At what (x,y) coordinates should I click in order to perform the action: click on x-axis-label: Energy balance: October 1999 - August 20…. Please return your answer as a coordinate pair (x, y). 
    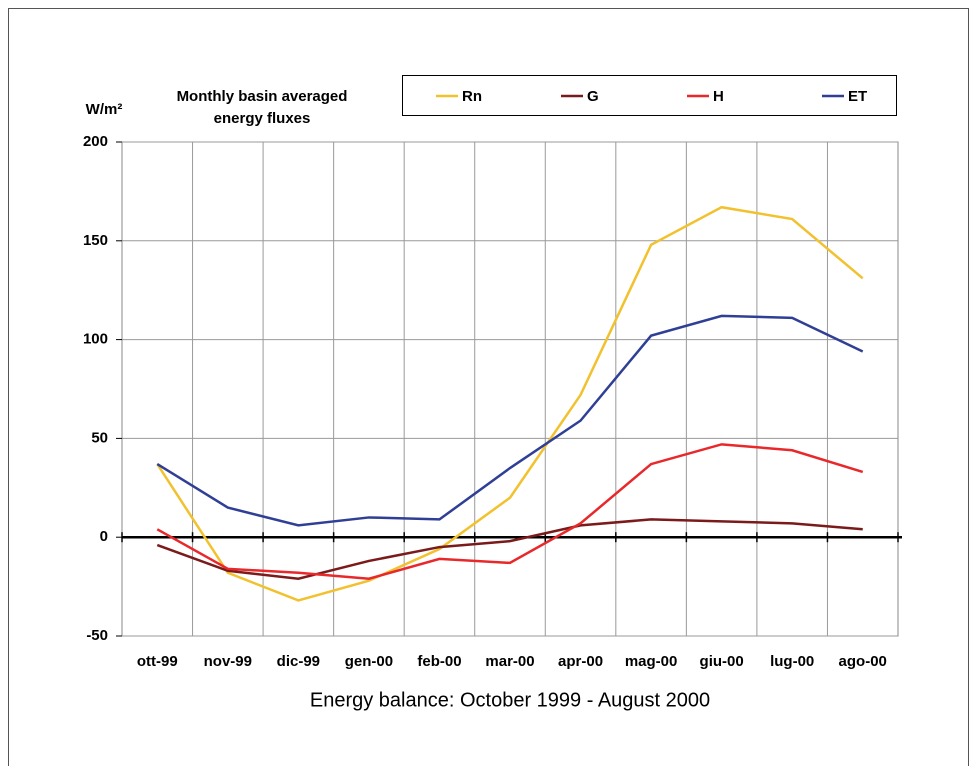
    Looking at the image, I should click on (510, 700).